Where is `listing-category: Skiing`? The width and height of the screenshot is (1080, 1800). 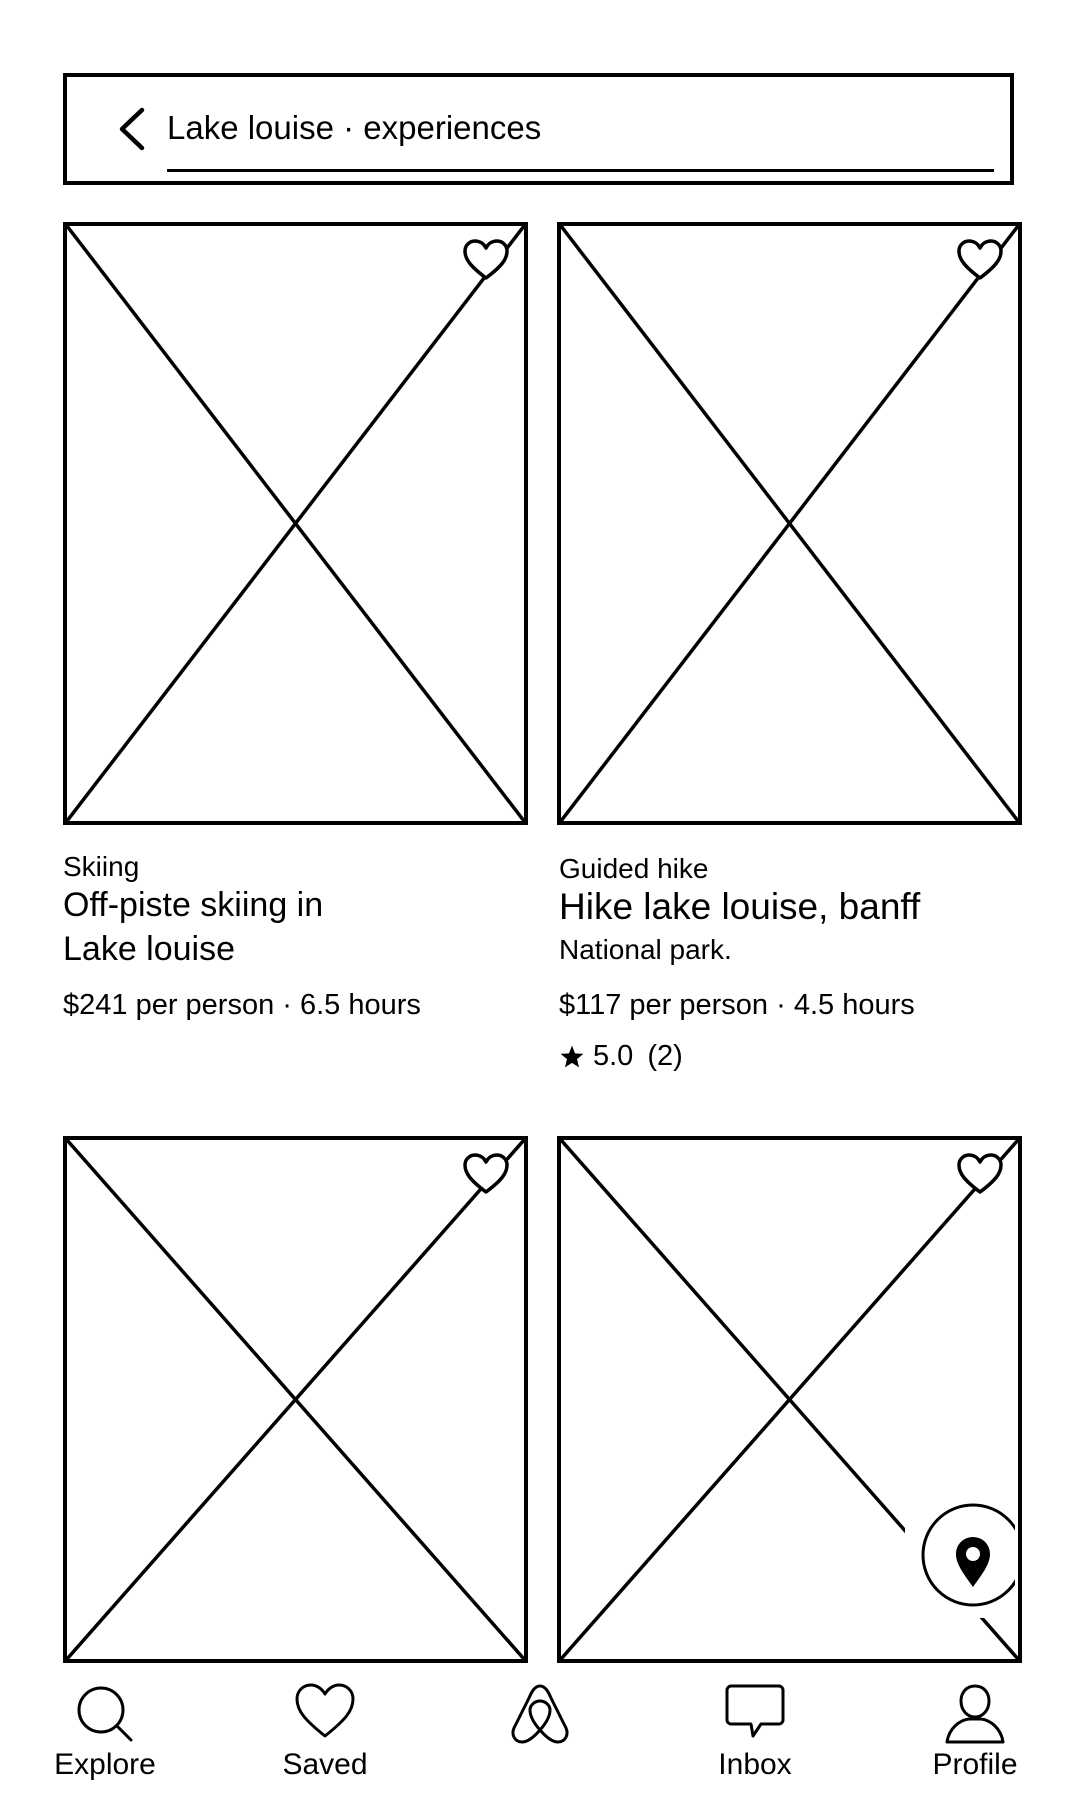
listing-category: Skiing is located at coordinates (101, 866).